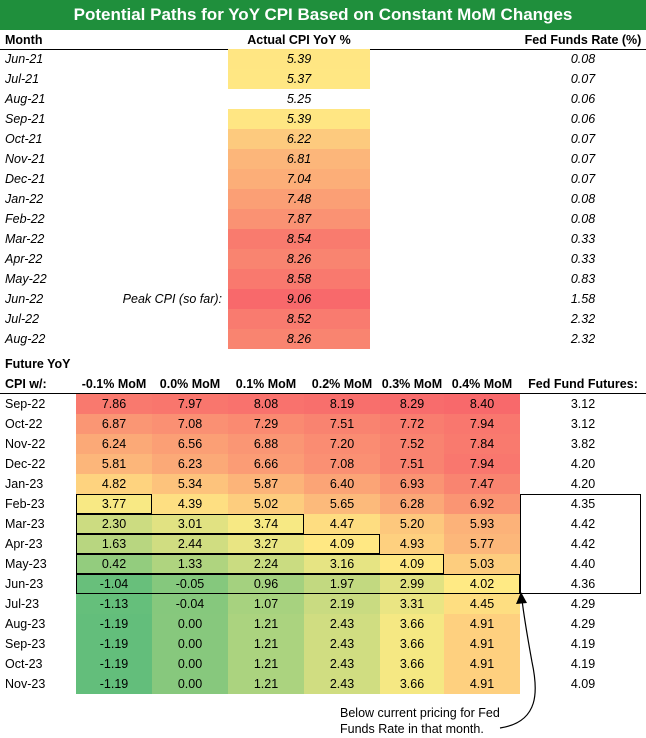  Describe the element at coordinates (583, 464) in the screenshot. I see `fed-fund-futures-cell: 4.20` at that location.